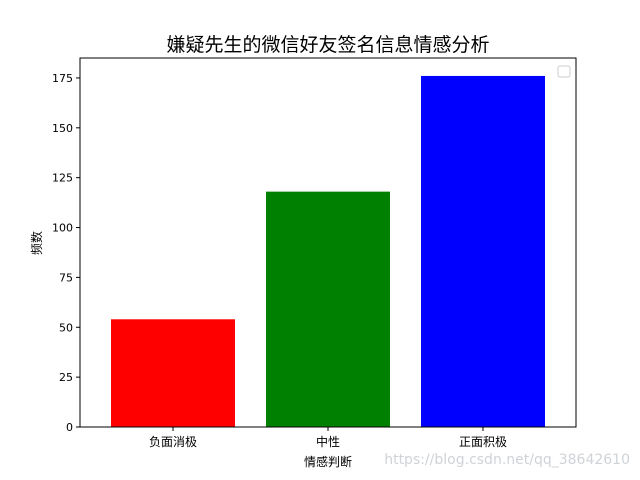  What do you see at coordinates (69, 427) in the screenshot?
I see `y-tick-label-0: 0` at bounding box center [69, 427].